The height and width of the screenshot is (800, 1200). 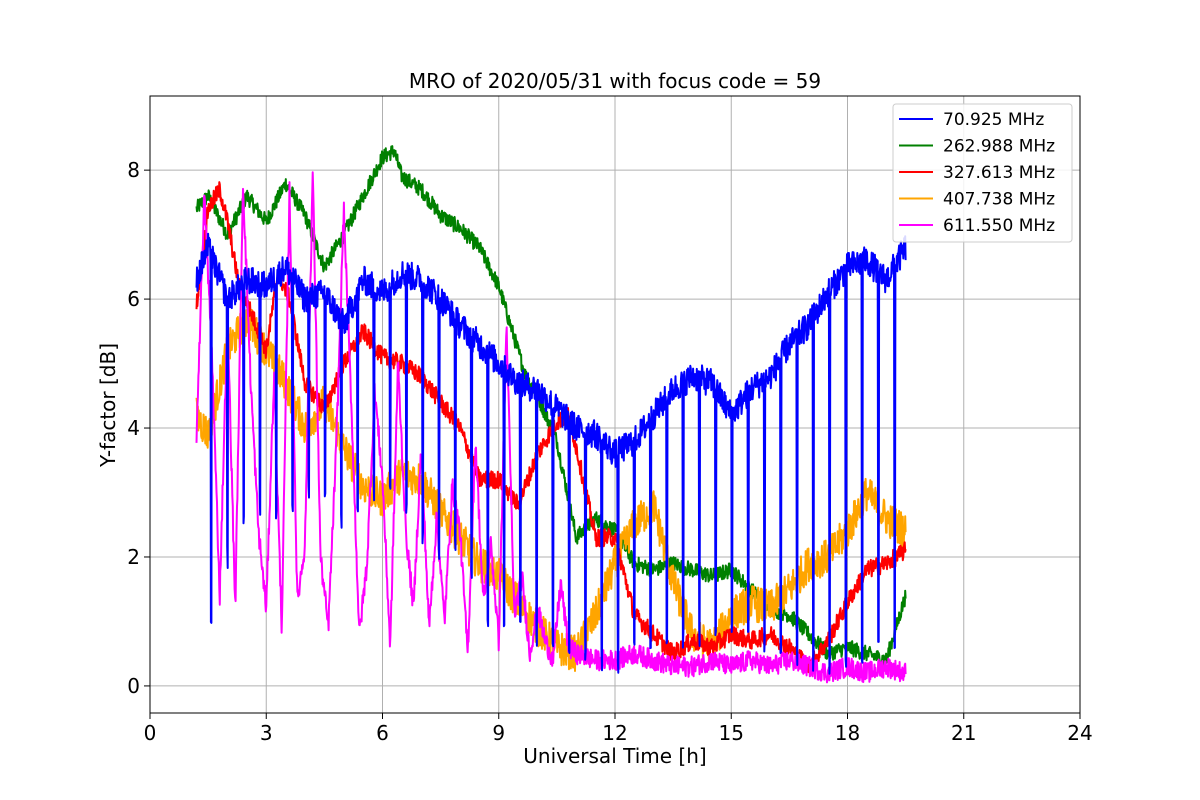 I want to click on y-tick-label: 2, so click(x=133, y=557).